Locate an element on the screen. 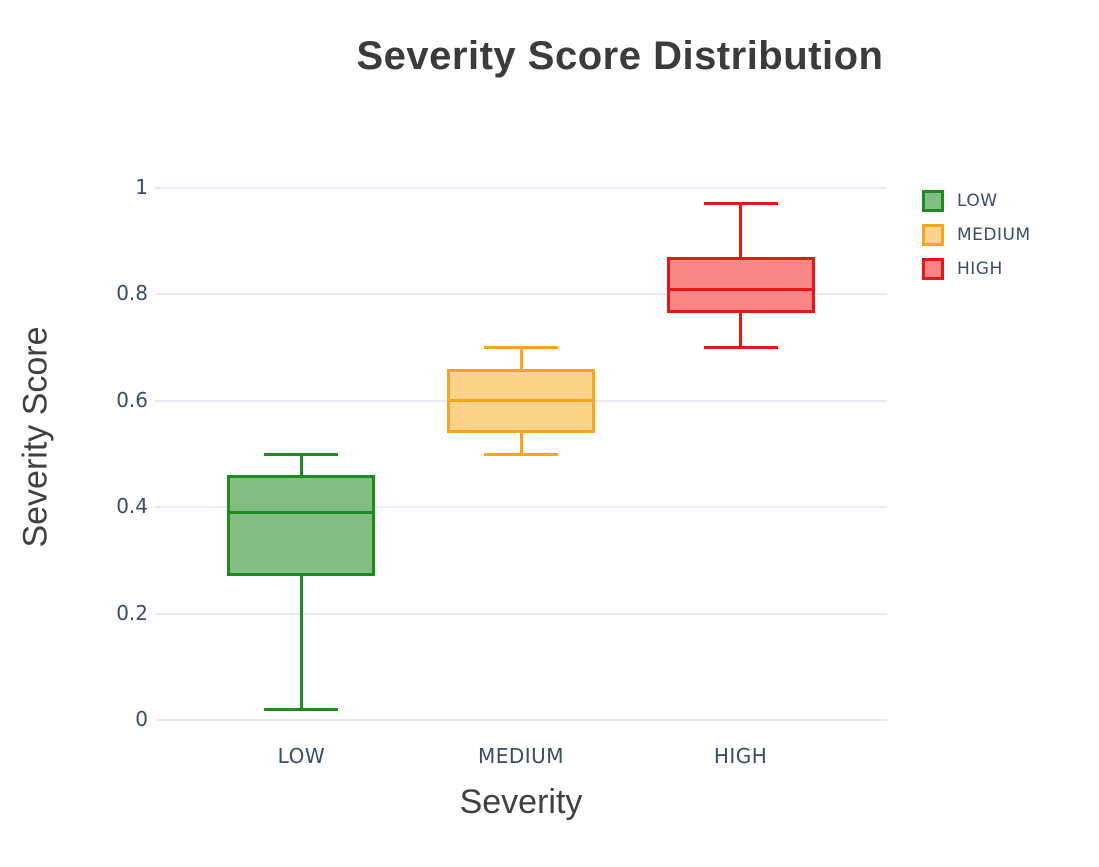 The width and height of the screenshot is (1099, 867). legend-item-low: LOW is located at coordinates (976, 201).